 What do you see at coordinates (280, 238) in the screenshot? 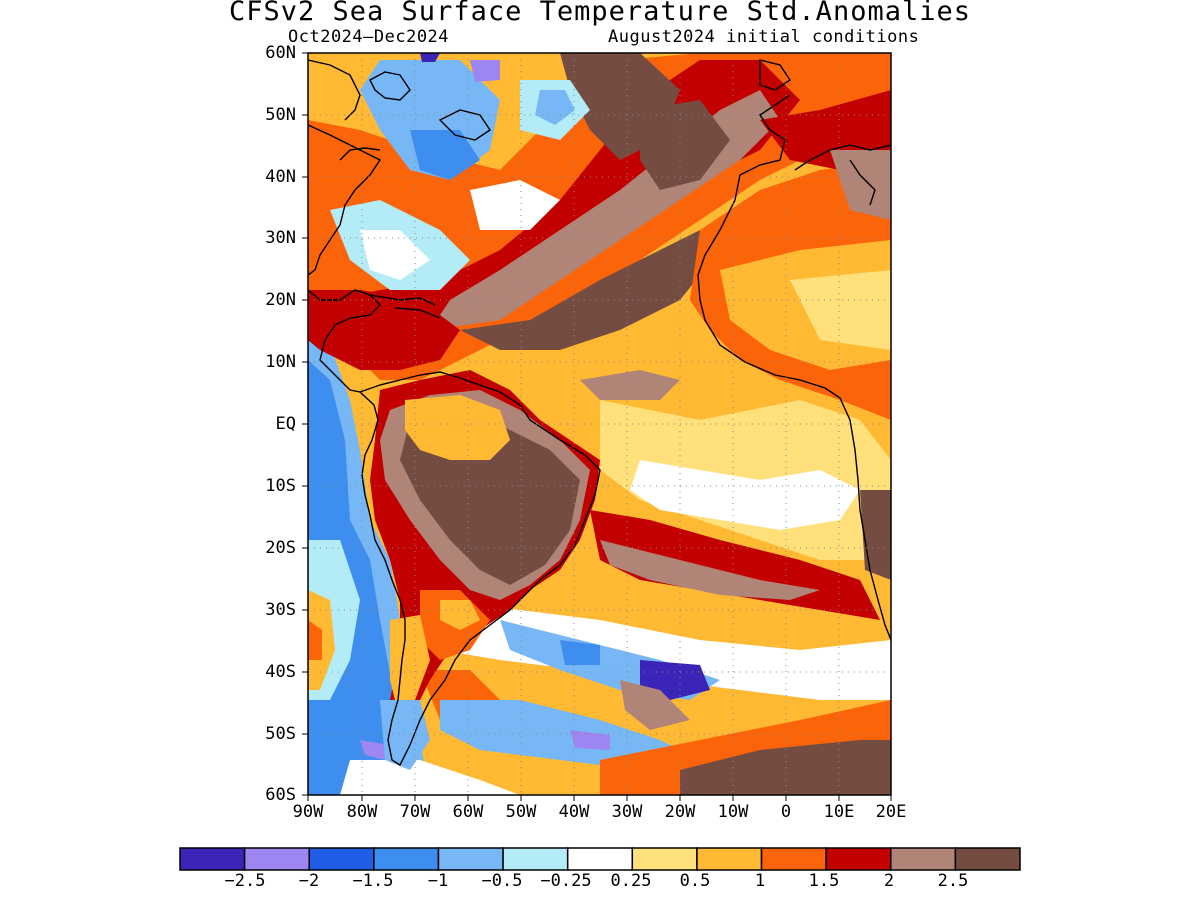
I see `lat-label: 30N` at bounding box center [280, 238].